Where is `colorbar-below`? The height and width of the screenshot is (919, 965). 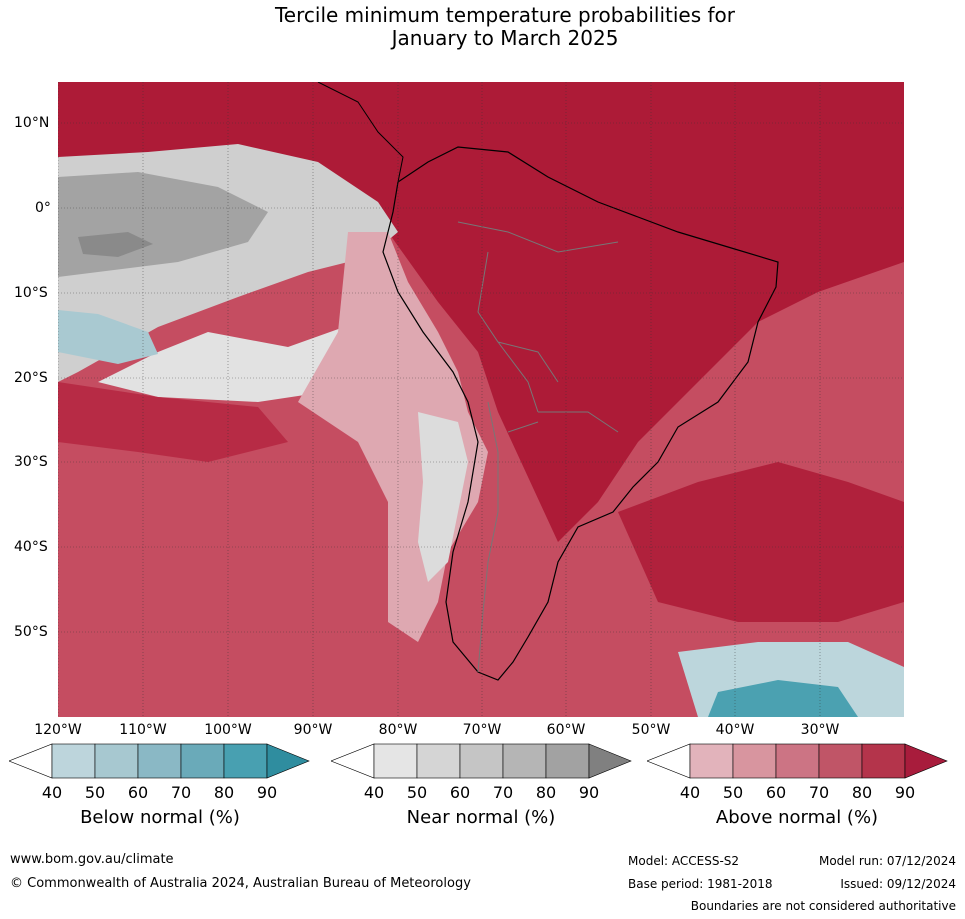
colorbar-below is located at coordinates (159, 761).